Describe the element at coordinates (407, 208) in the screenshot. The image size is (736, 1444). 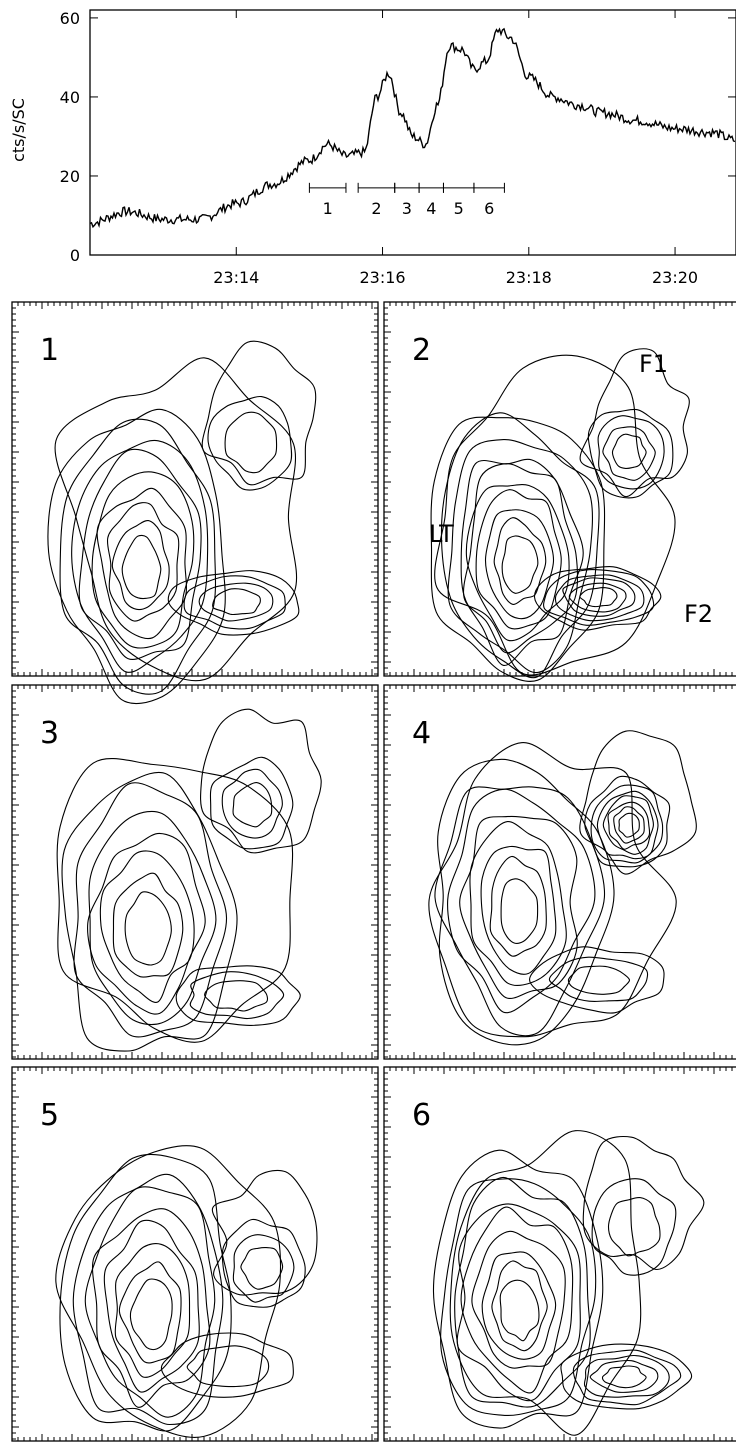
I see `interval-label: 3` at that location.